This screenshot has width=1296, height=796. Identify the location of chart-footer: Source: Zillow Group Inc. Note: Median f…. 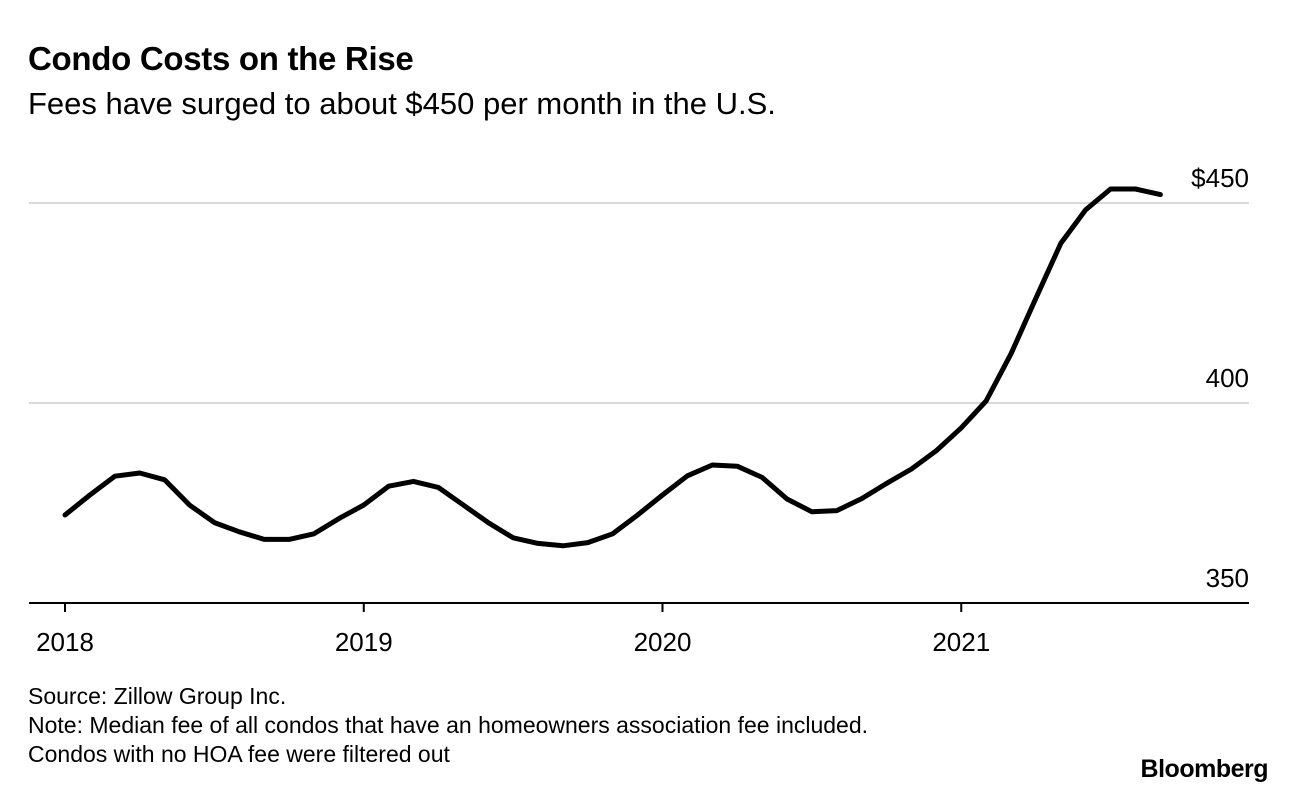
(448, 725).